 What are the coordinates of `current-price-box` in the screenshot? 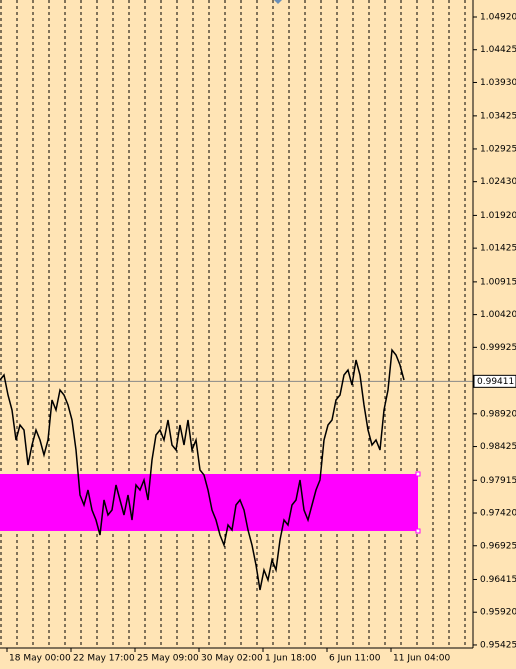 It's located at (494, 381).